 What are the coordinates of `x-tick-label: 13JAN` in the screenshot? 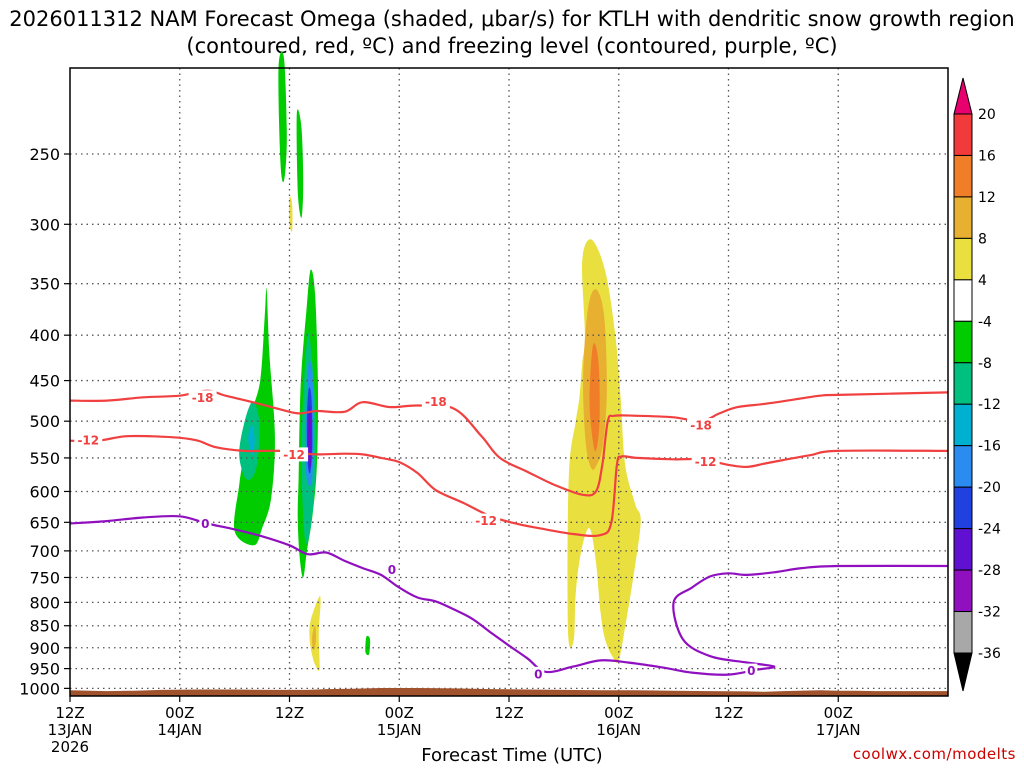 It's located at (70, 730).